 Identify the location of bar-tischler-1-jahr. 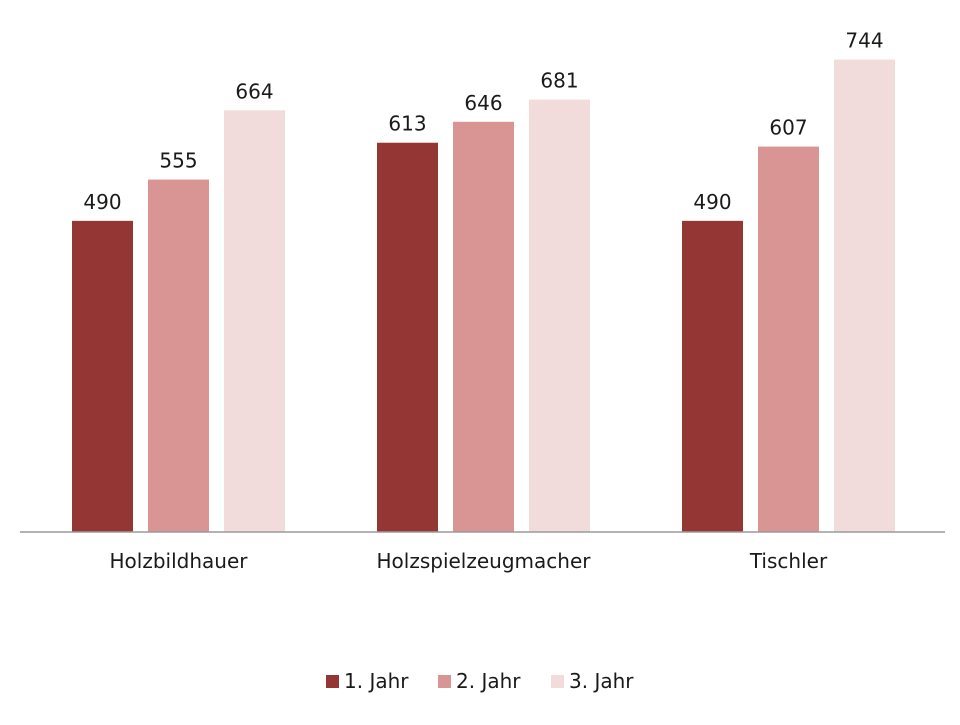
(712, 376).